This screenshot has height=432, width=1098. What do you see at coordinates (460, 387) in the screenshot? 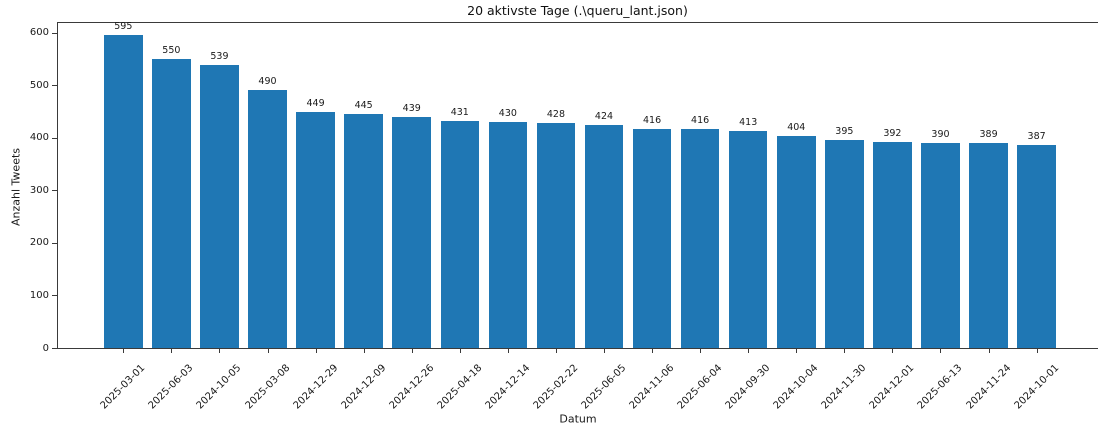
I see `x-tick-label: 2025-04-18` at bounding box center [460, 387].